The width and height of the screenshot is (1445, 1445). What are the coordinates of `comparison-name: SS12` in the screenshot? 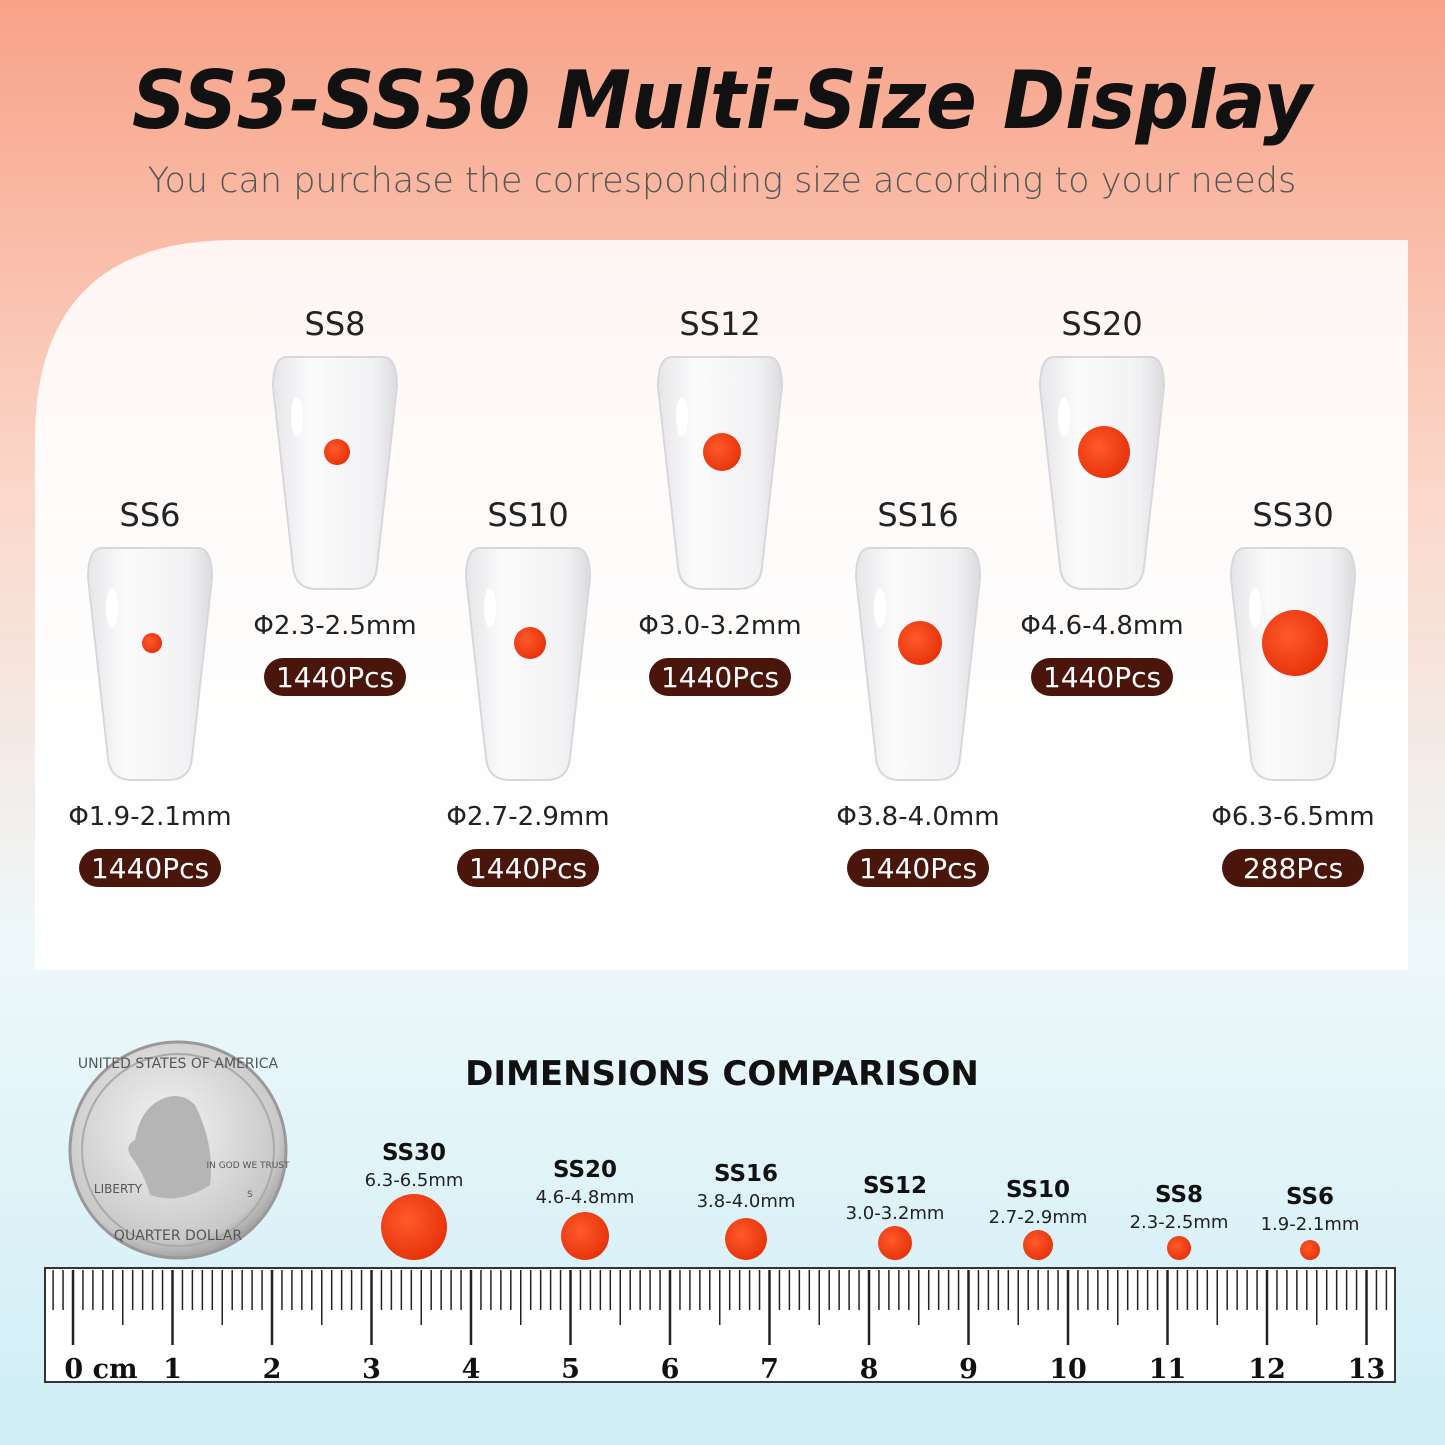 It's located at (895, 1186).